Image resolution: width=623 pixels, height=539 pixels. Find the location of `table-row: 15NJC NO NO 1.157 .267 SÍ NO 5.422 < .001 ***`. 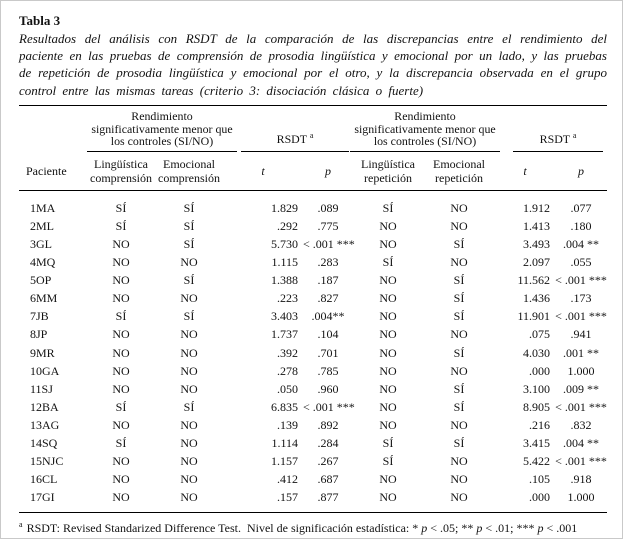

table-row: 15NJC NO NO 1.157 .267 SÍ NO 5.422 < .001 *** is located at coordinates (313, 462).